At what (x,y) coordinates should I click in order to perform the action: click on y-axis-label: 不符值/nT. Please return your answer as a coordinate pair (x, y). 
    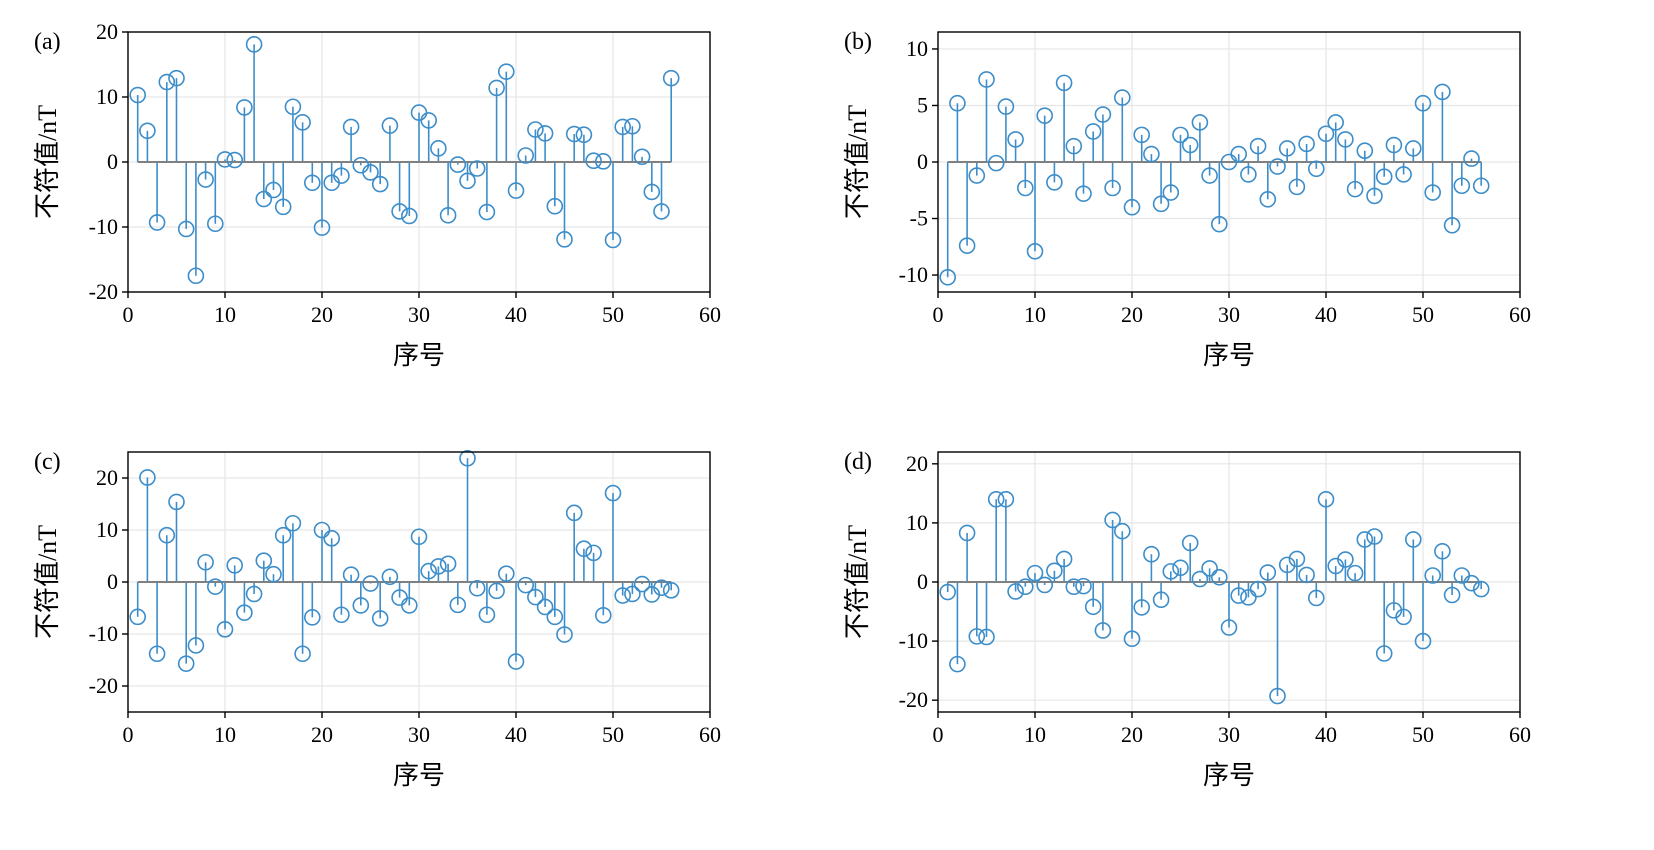
    Looking at the image, I should click on (47, 162).